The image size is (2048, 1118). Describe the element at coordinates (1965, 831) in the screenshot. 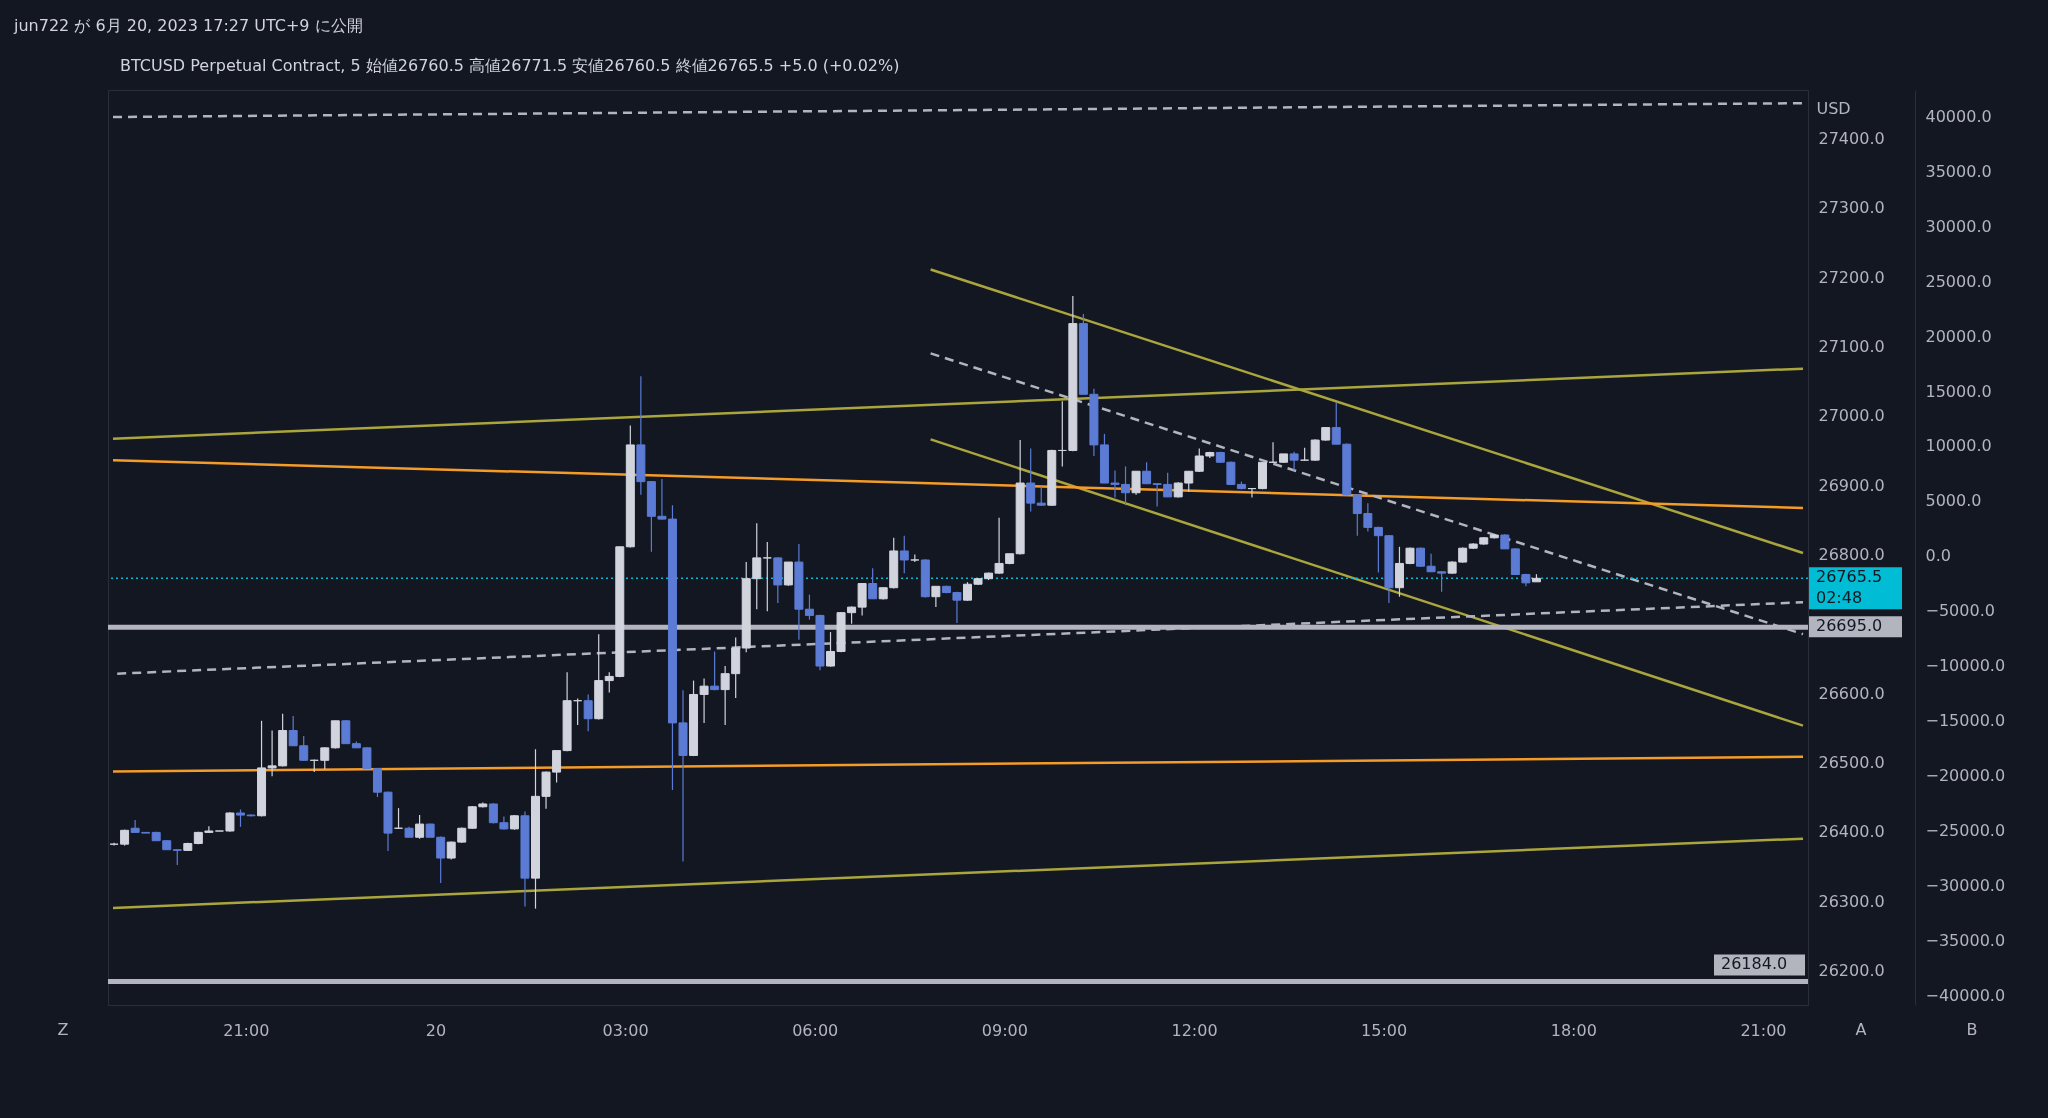

I see `y2-tick-label: −25000.0` at that location.